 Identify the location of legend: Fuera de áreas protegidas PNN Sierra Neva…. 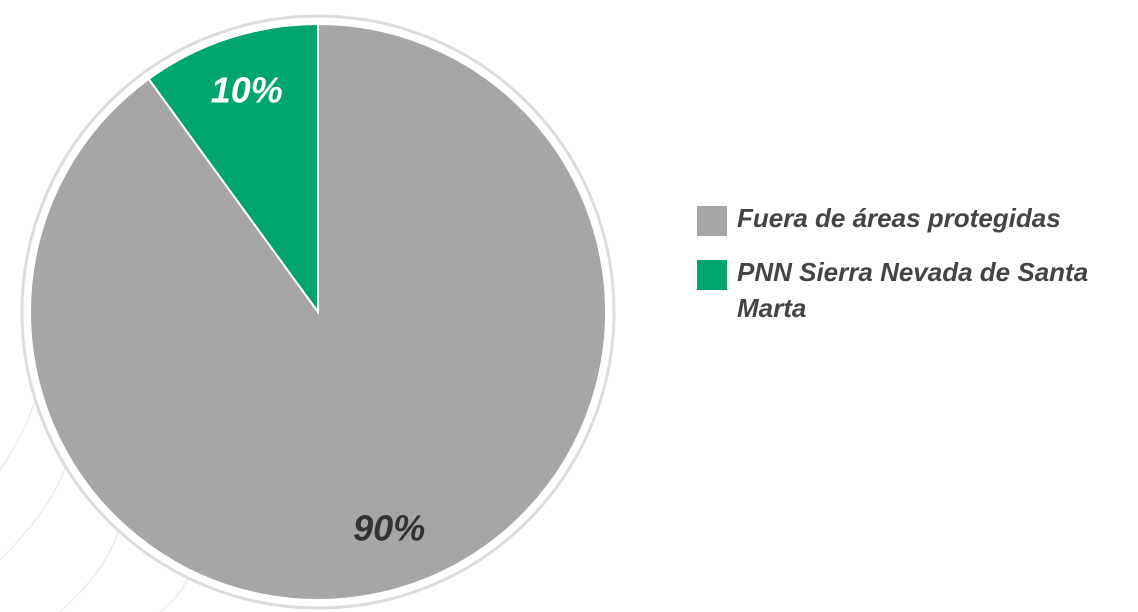
(897, 272).